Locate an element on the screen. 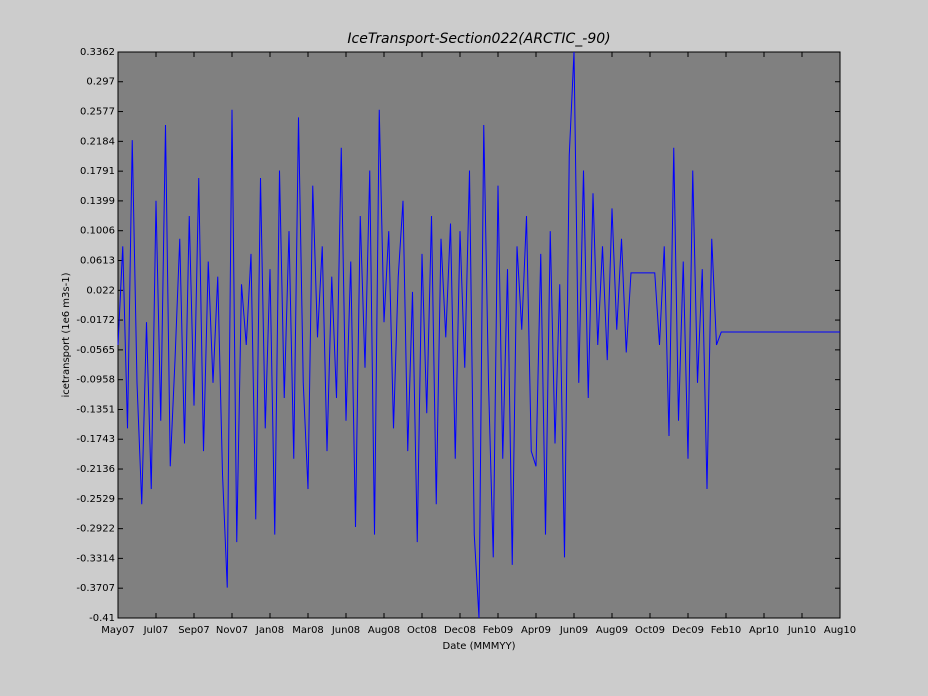 The image size is (928, 696). x-tick-label: Aug09 is located at coordinates (612, 630).